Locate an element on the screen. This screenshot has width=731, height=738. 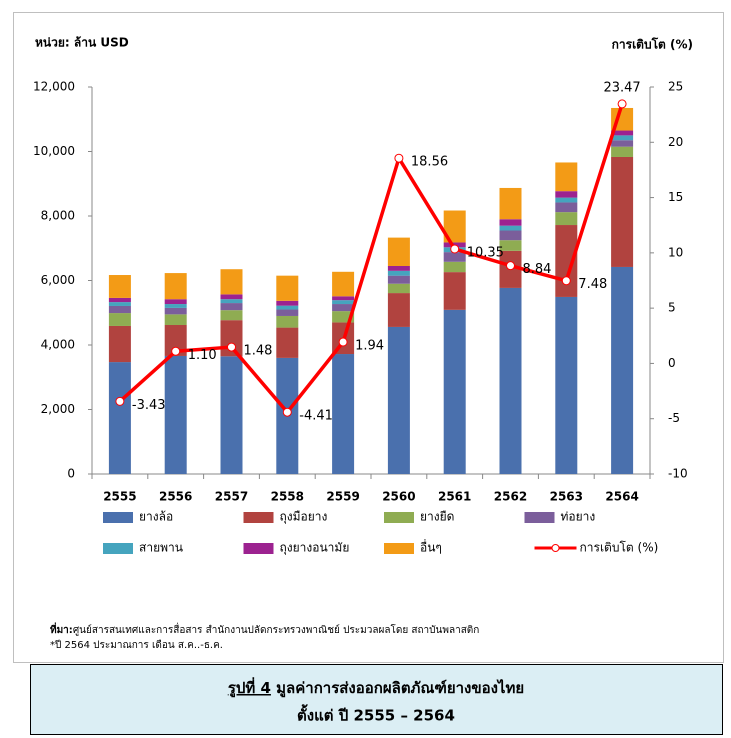
y-tick-label: 8,000 is located at coordinates (58, 216).